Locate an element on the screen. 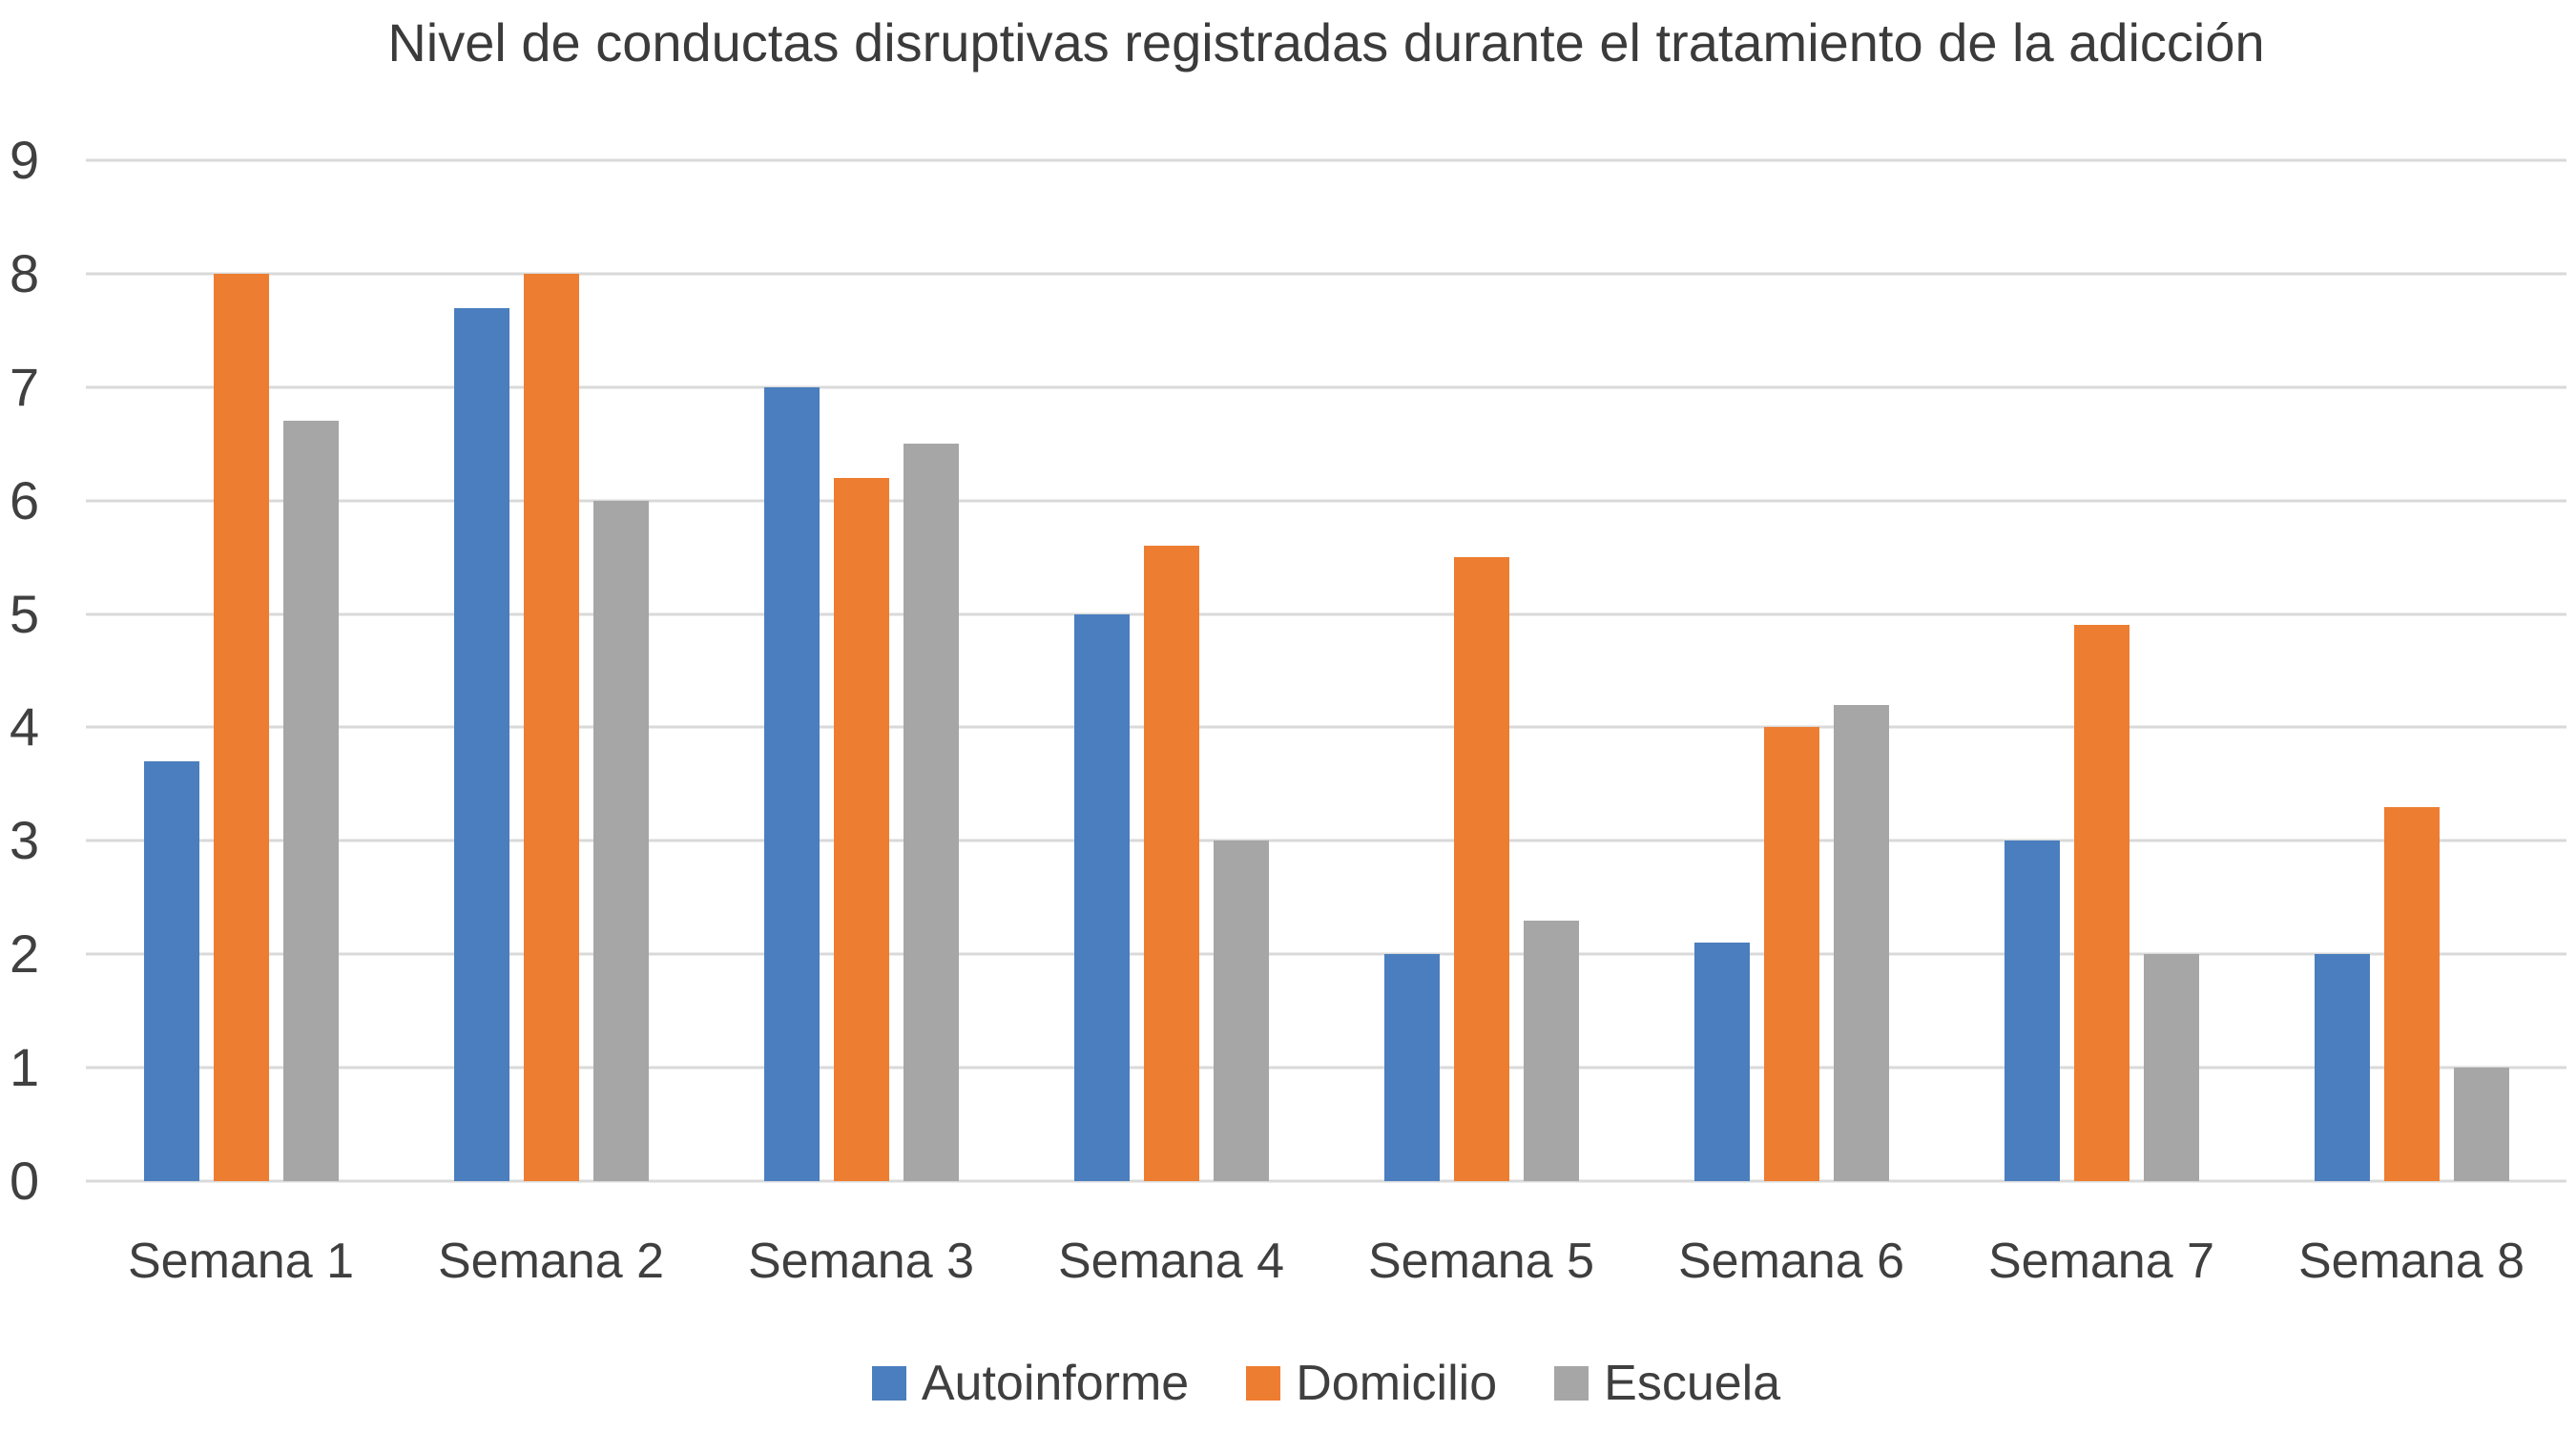 The image size is (2576, 1432). x-tick-label-8: Semana 8 is located at coordinates (2411, 1261).